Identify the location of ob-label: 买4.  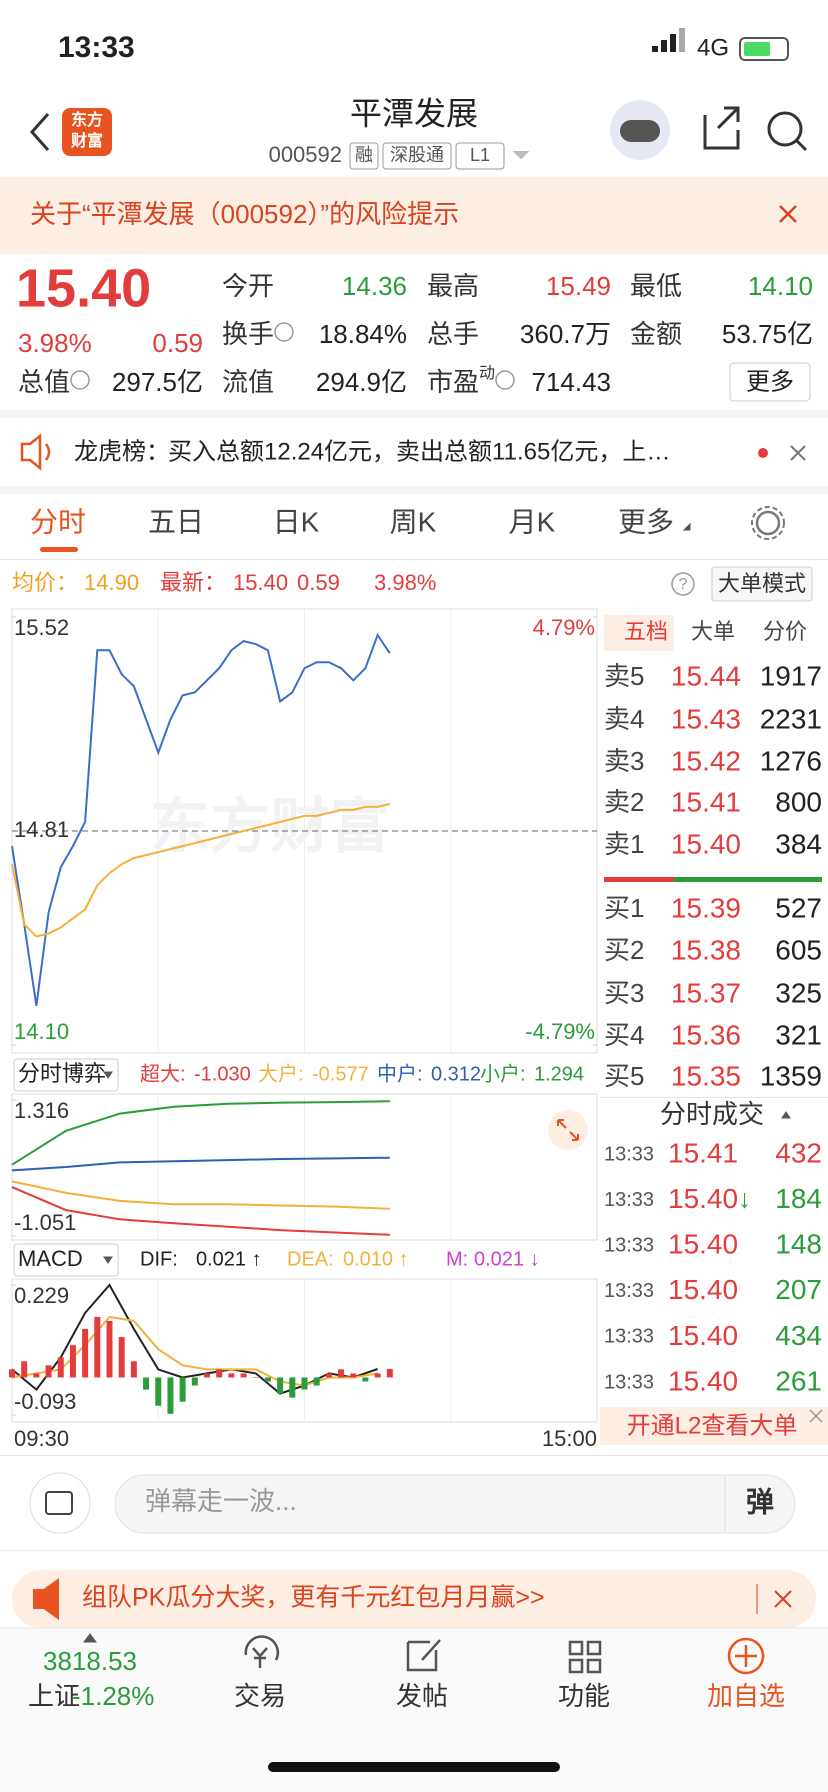
(624, 1035).